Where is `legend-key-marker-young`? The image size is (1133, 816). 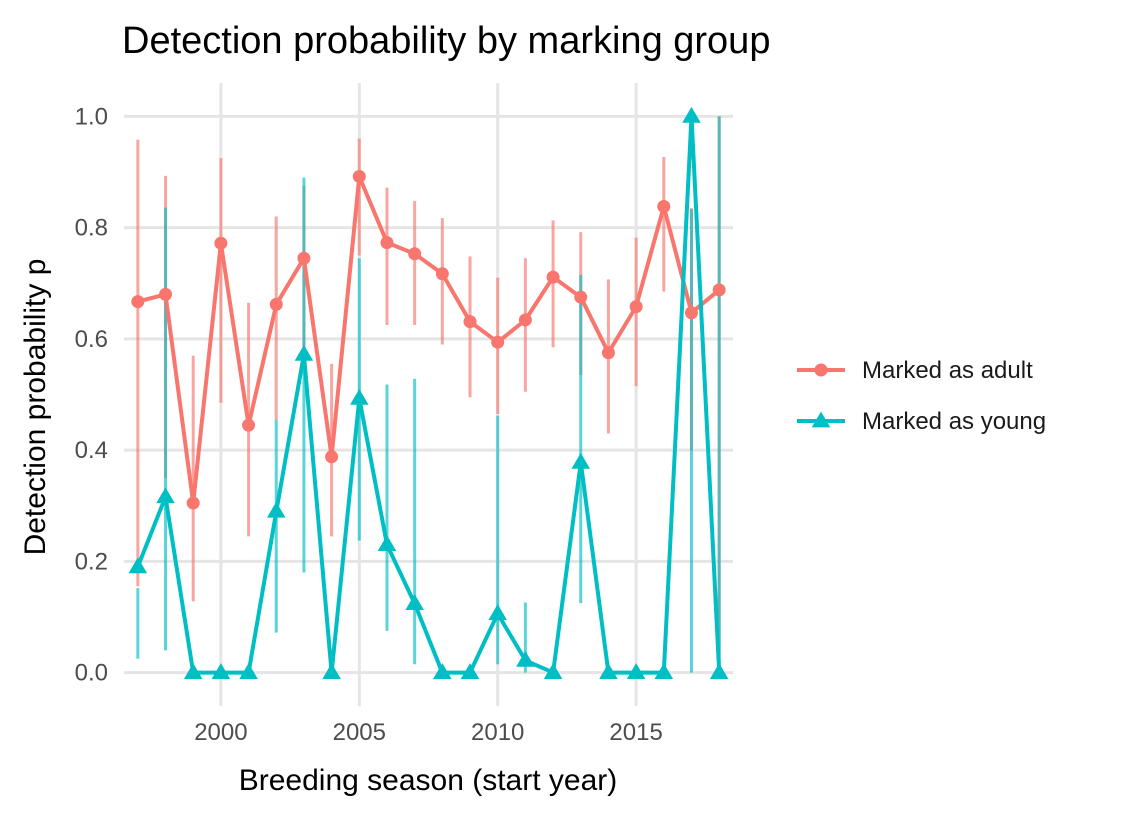 legend-key-marker-young is located at coordinates (821, 419).